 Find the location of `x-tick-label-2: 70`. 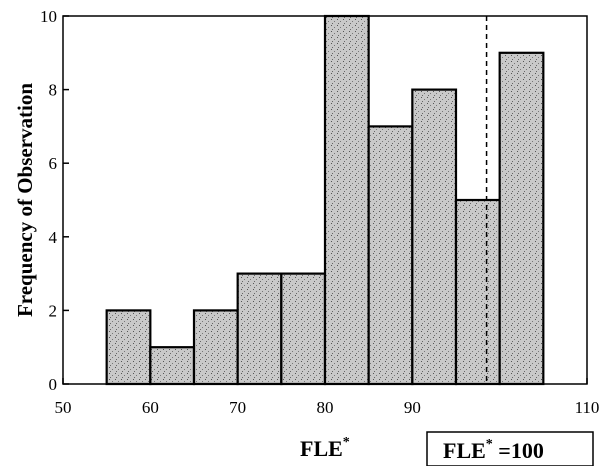

x-tick-label-2: 70 is located at coordinates (237, 407).